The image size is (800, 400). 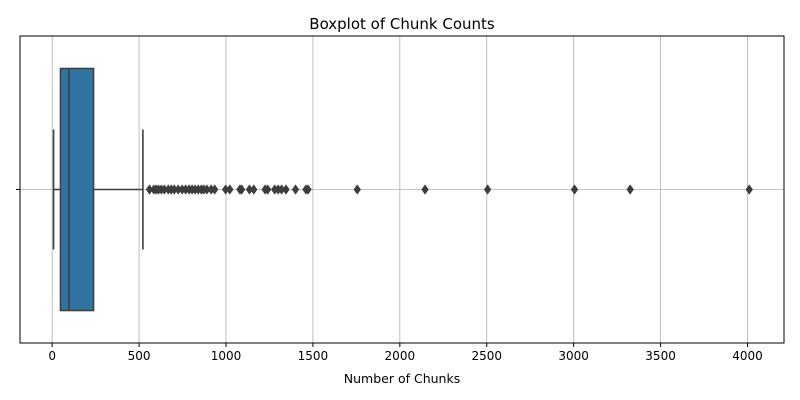 I want to click on x-axis-ticks: 0 500 1000 1500 2000 2500 3000 3500 4000, so click(x=405, y=353).